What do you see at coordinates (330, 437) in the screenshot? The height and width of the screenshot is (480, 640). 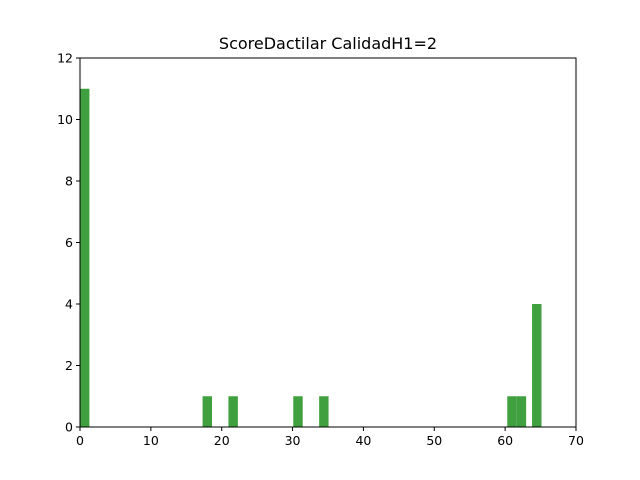 I see `x-axis-ticks: 0 10 20 30 40 50 60 70` at bounding box center [330, 437].